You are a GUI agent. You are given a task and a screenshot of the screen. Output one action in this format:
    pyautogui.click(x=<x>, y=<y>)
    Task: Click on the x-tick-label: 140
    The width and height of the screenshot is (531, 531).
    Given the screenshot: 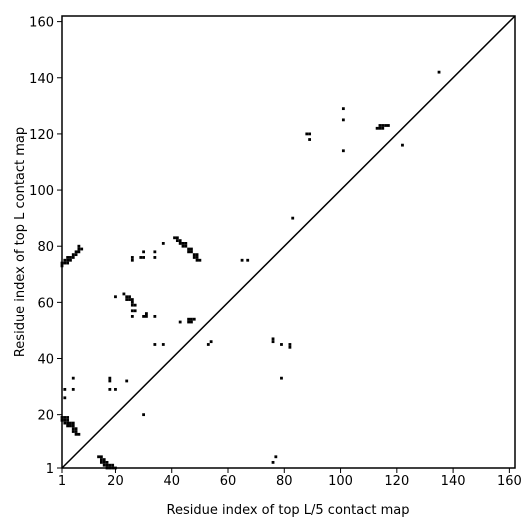 What is the action you would take?
    pyautogui.click(x=453, y=481)
    